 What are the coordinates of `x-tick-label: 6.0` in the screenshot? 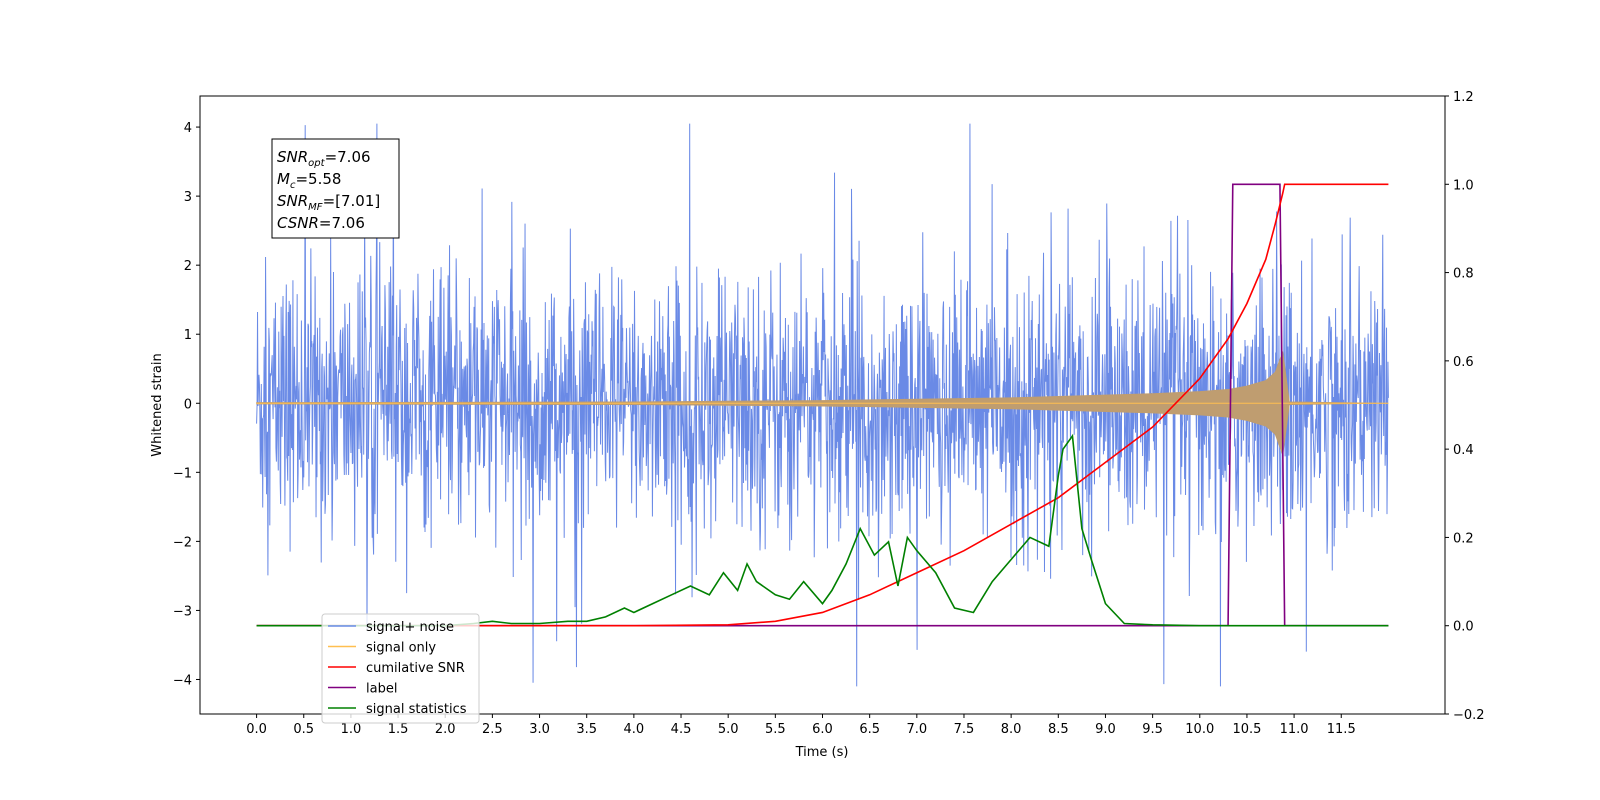 It's located at (822, 729).